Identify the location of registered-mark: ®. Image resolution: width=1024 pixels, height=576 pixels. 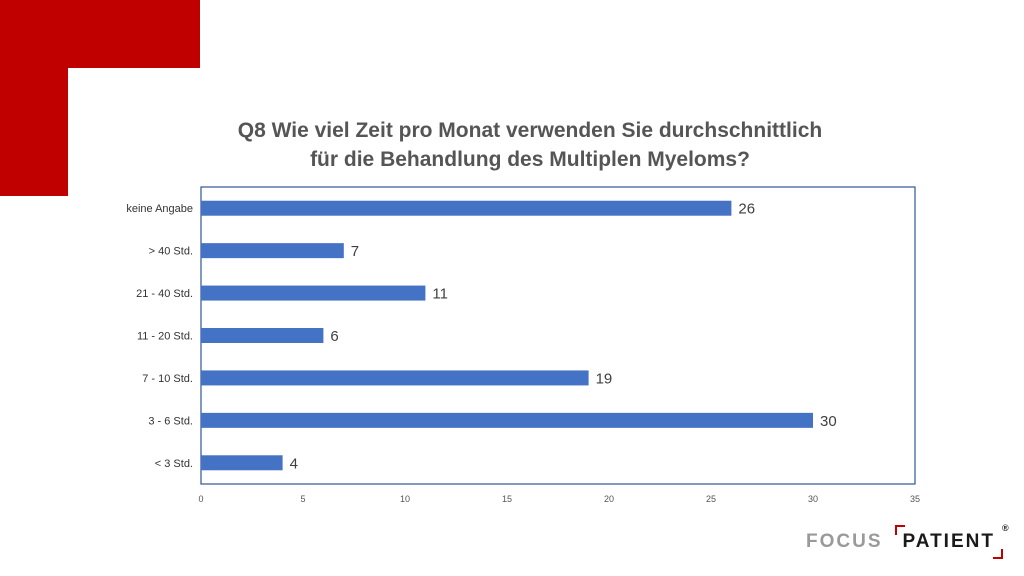
(1005, 528).